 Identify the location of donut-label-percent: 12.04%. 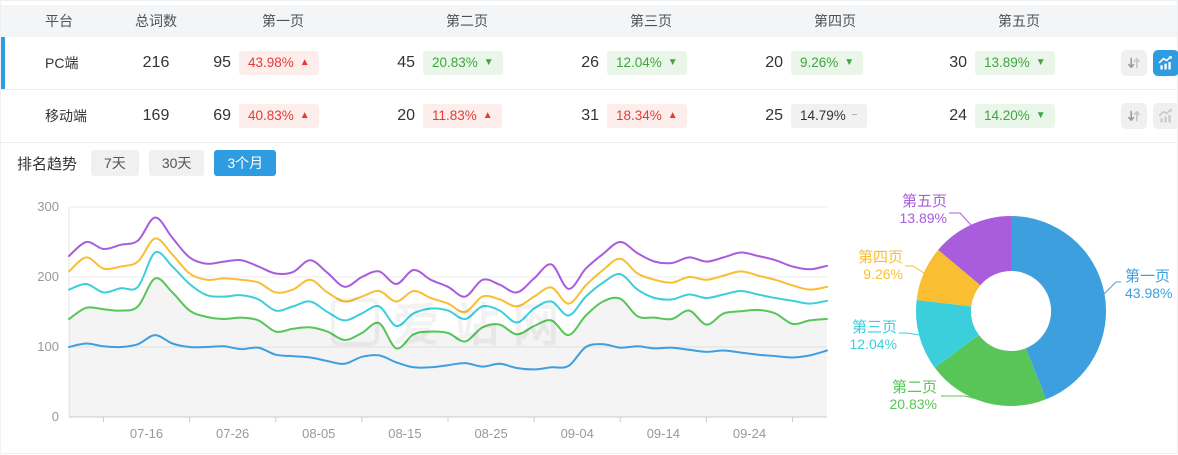
(873, 344).